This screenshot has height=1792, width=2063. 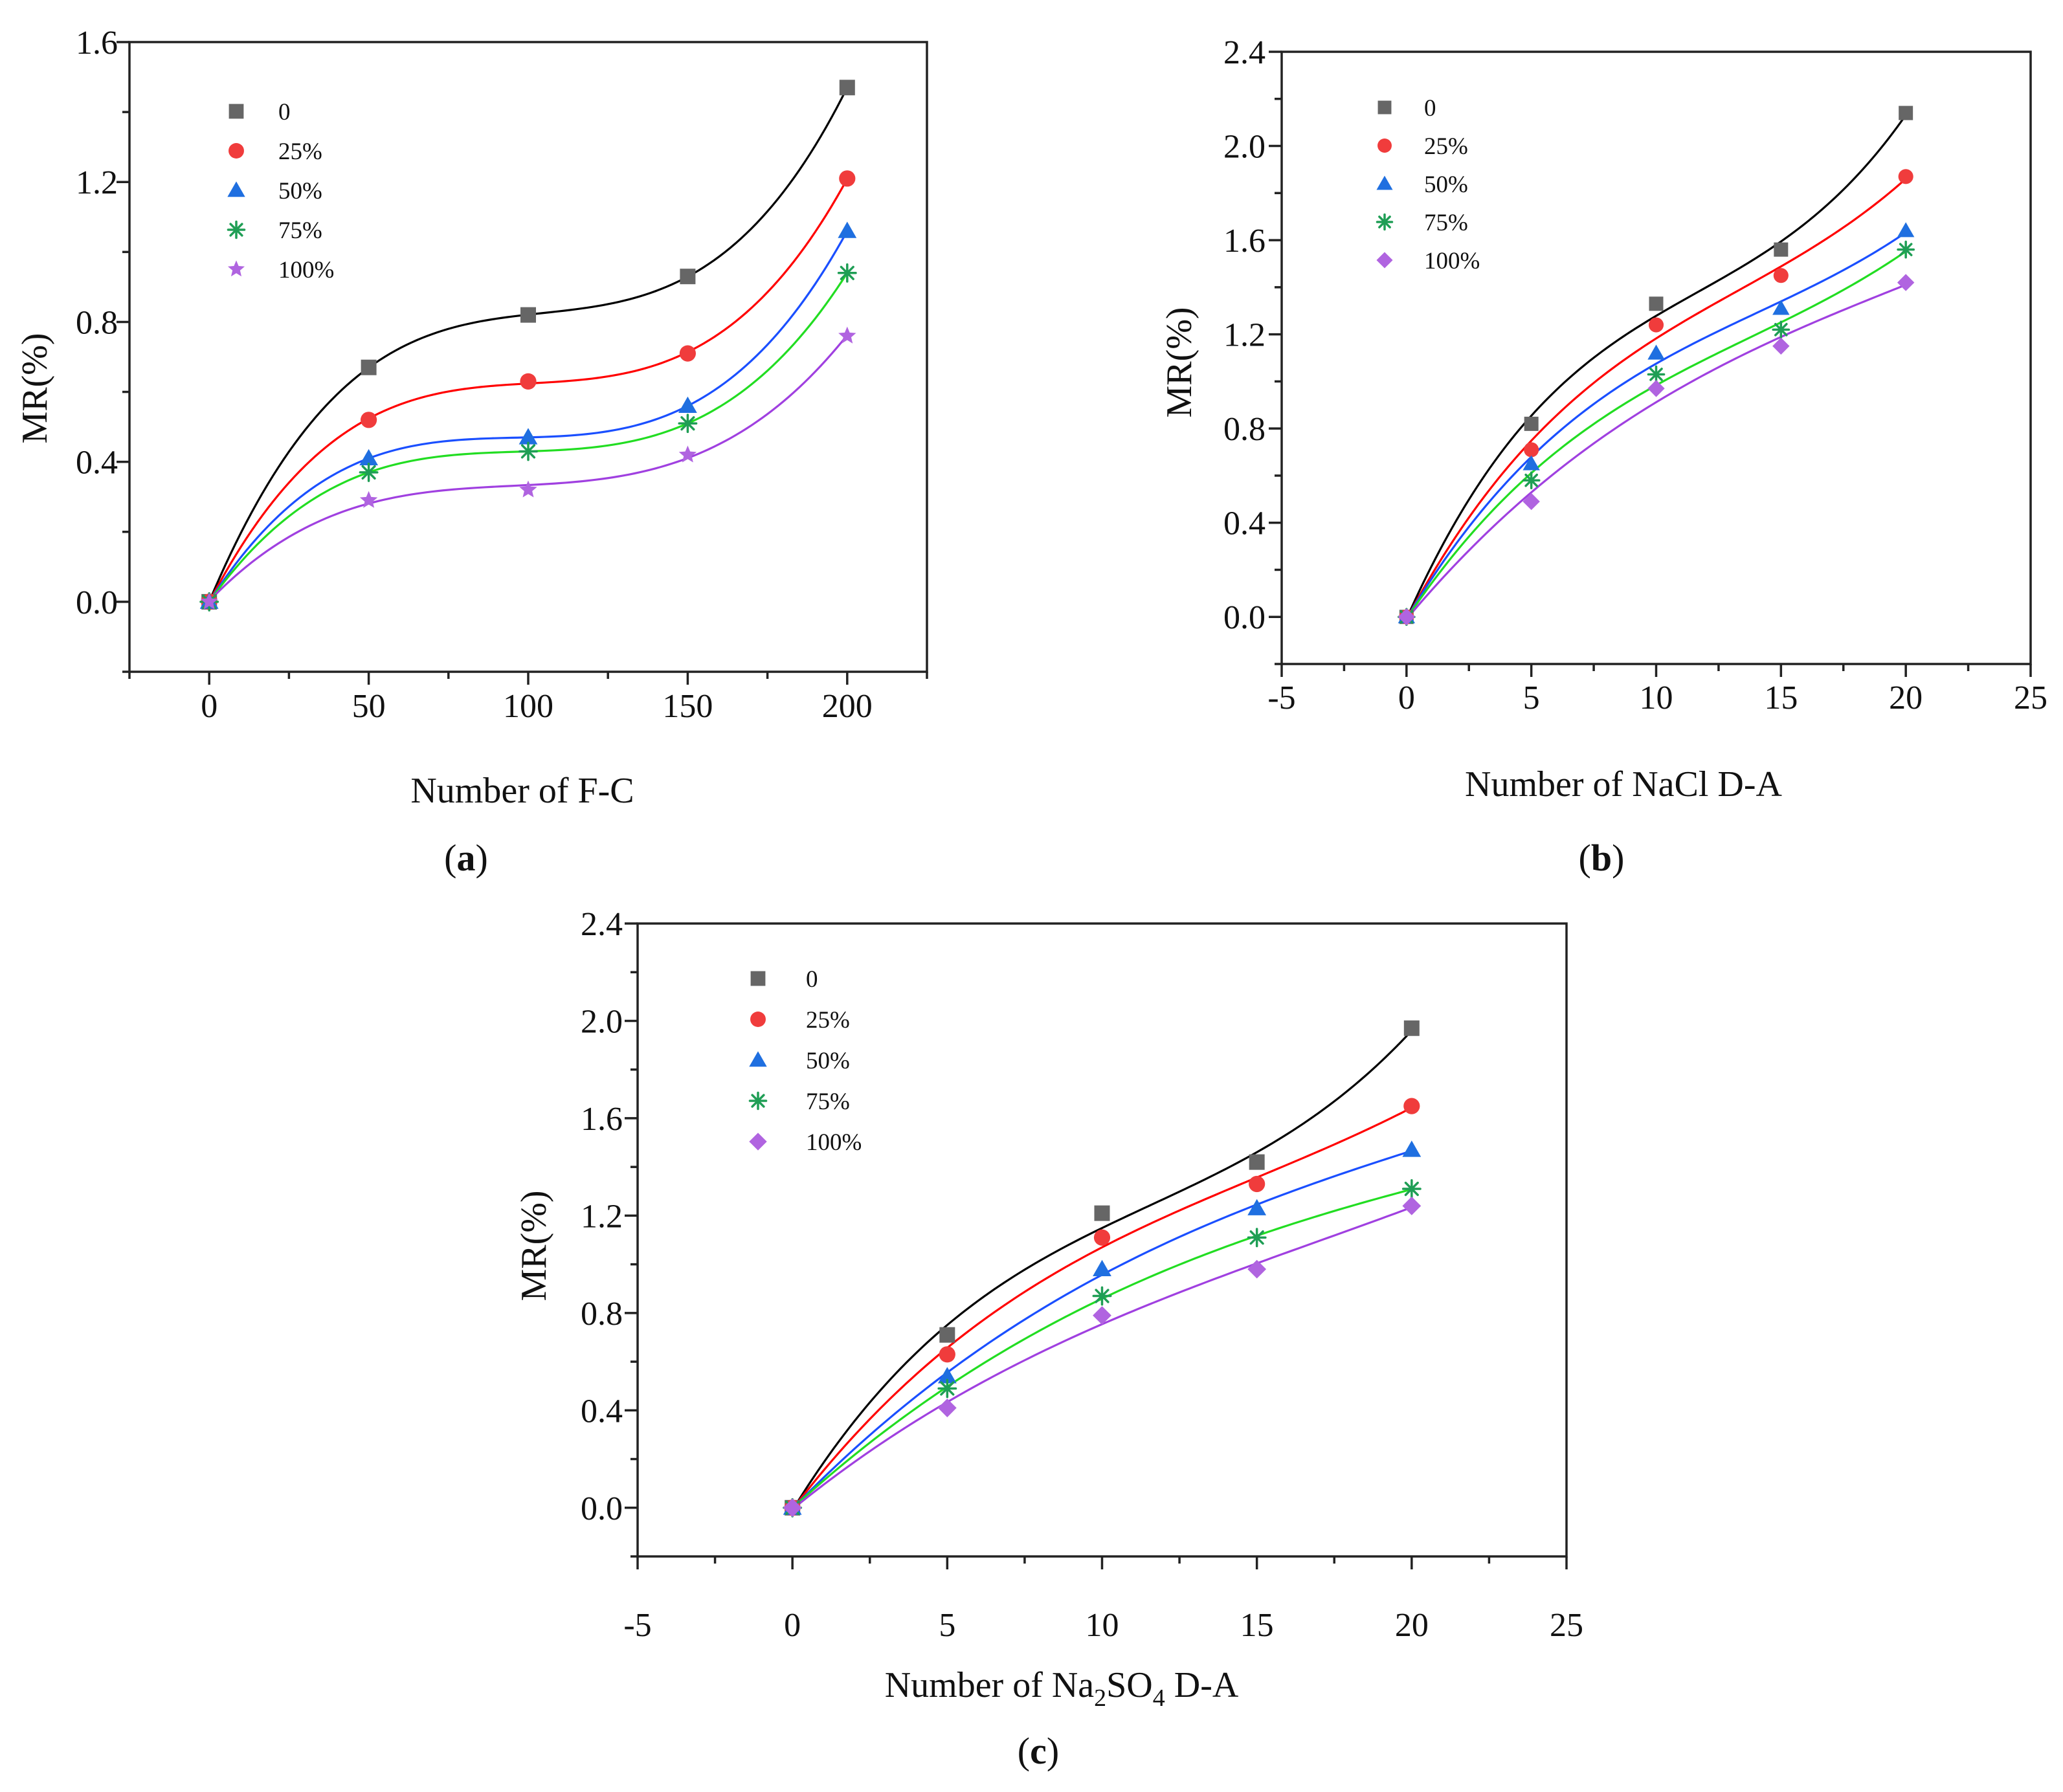 I want to click on y-tick-label-b: 2.4, so click(x=1244, y=52).